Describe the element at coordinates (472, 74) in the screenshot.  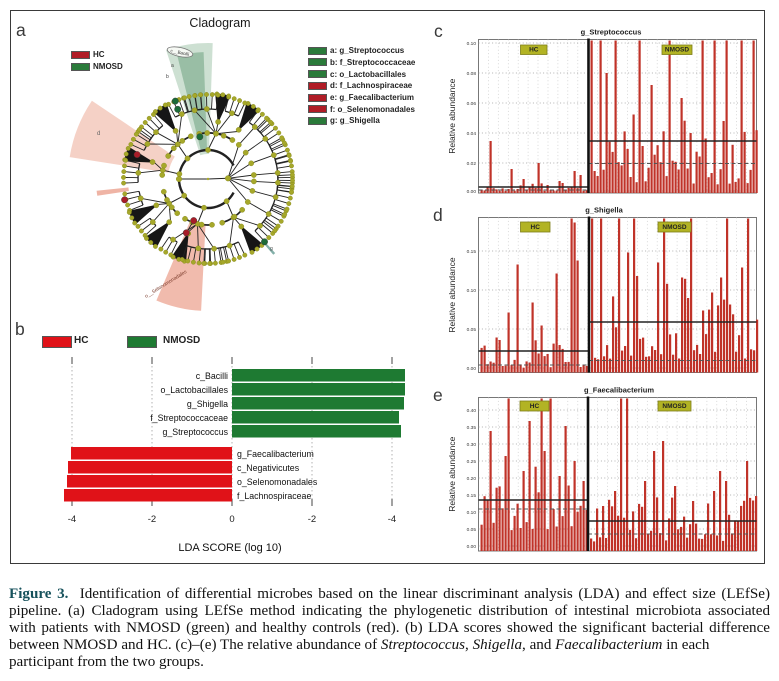
I see `svg-text: 0.08` at that location.